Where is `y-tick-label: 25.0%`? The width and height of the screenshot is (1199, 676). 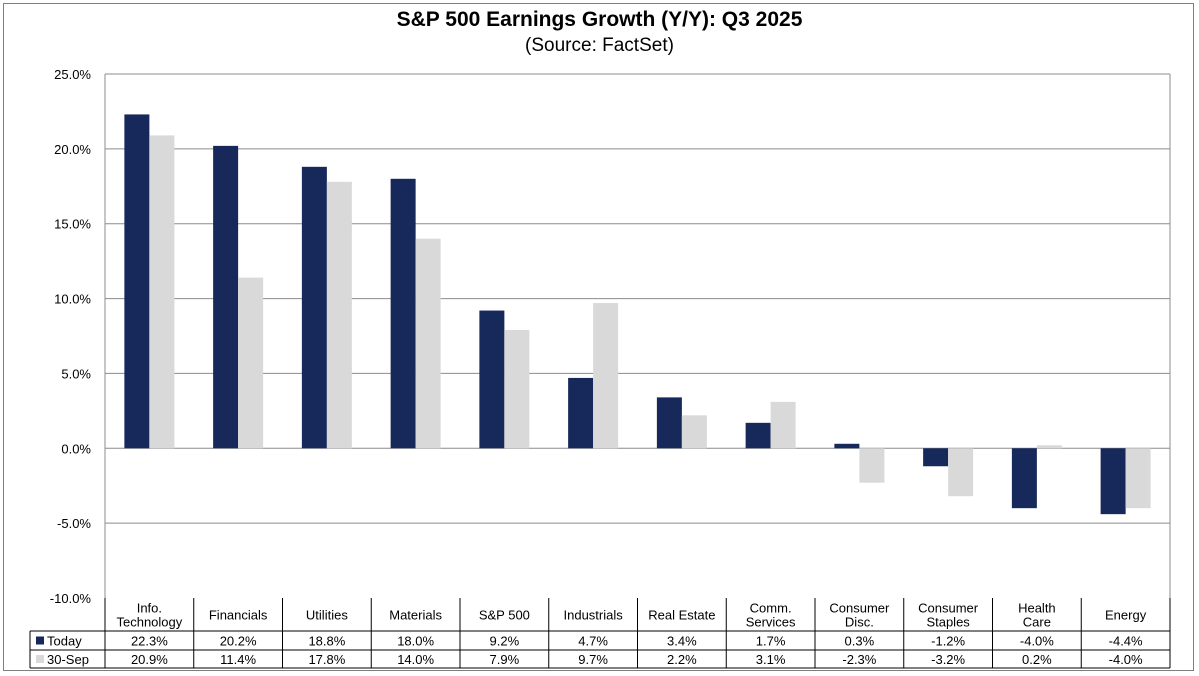 y-tick-label: 25.0% is located at coordinates (72, 74).